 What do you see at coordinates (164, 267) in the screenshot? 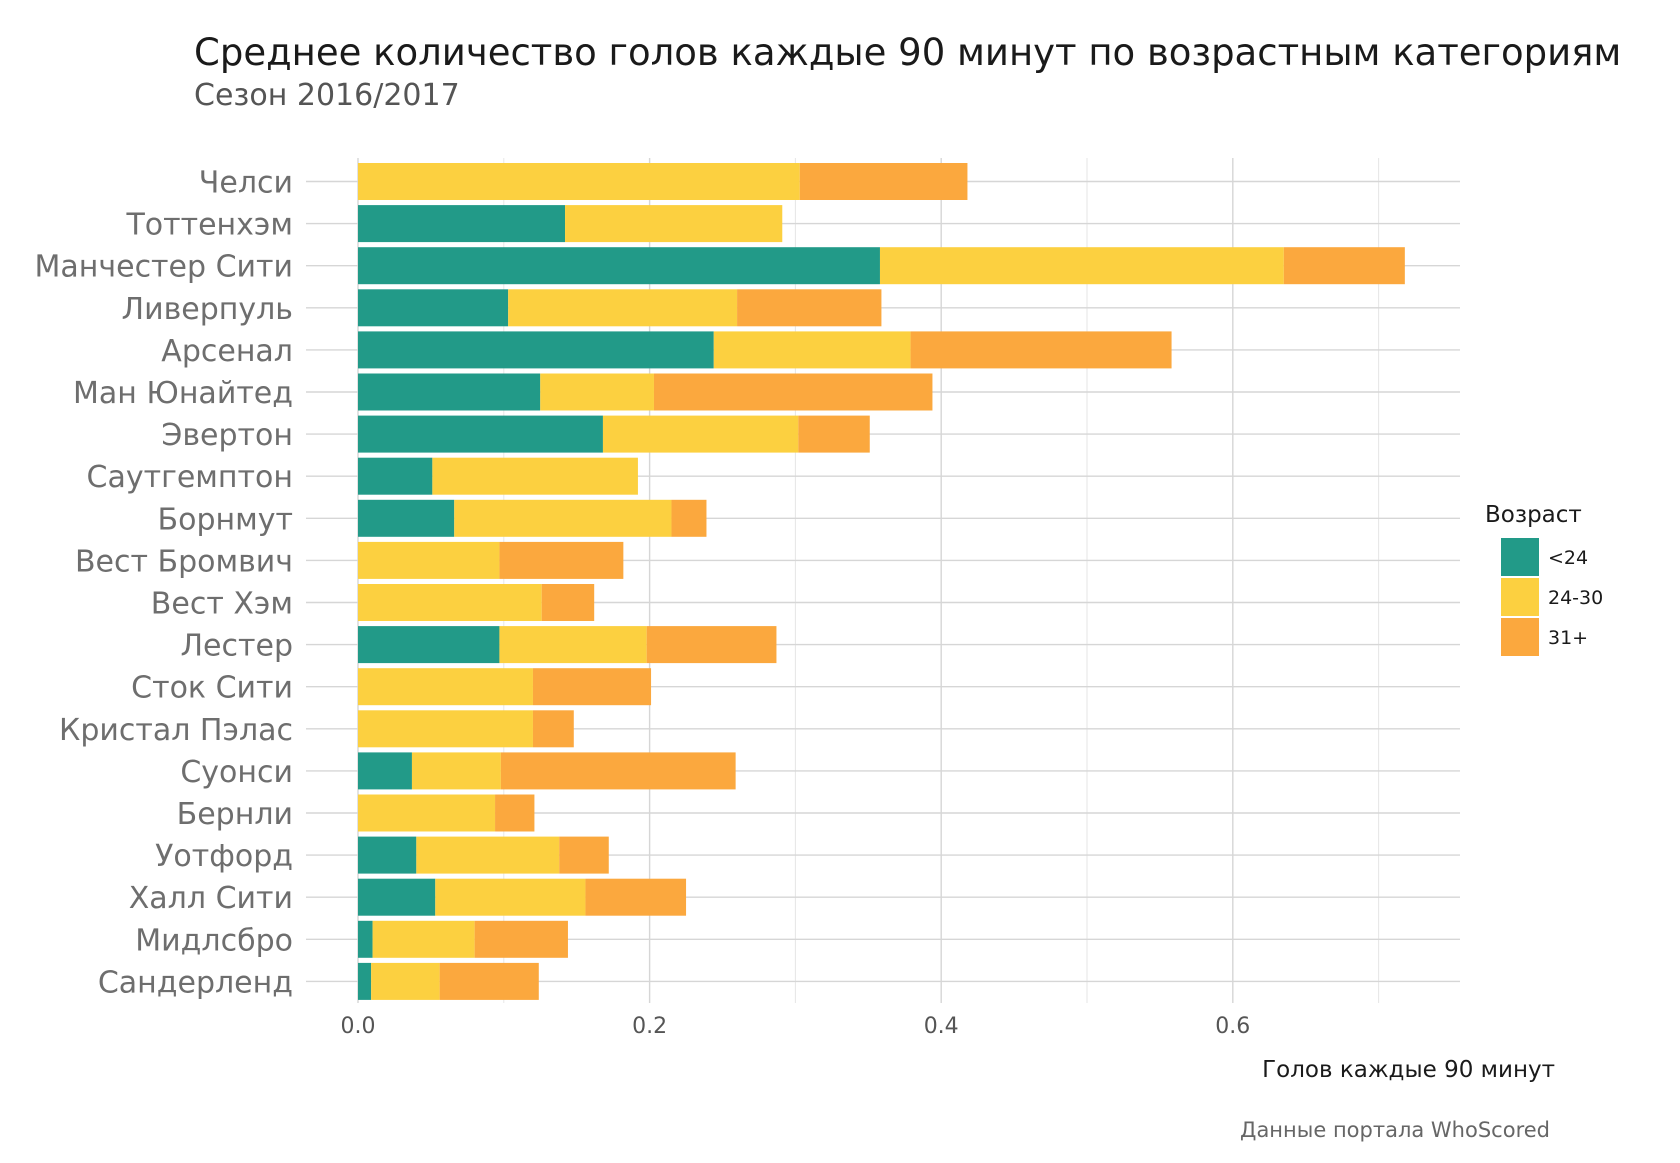
I see `category-label-2: Манчестер Сити` at bounding box center [164, 267].